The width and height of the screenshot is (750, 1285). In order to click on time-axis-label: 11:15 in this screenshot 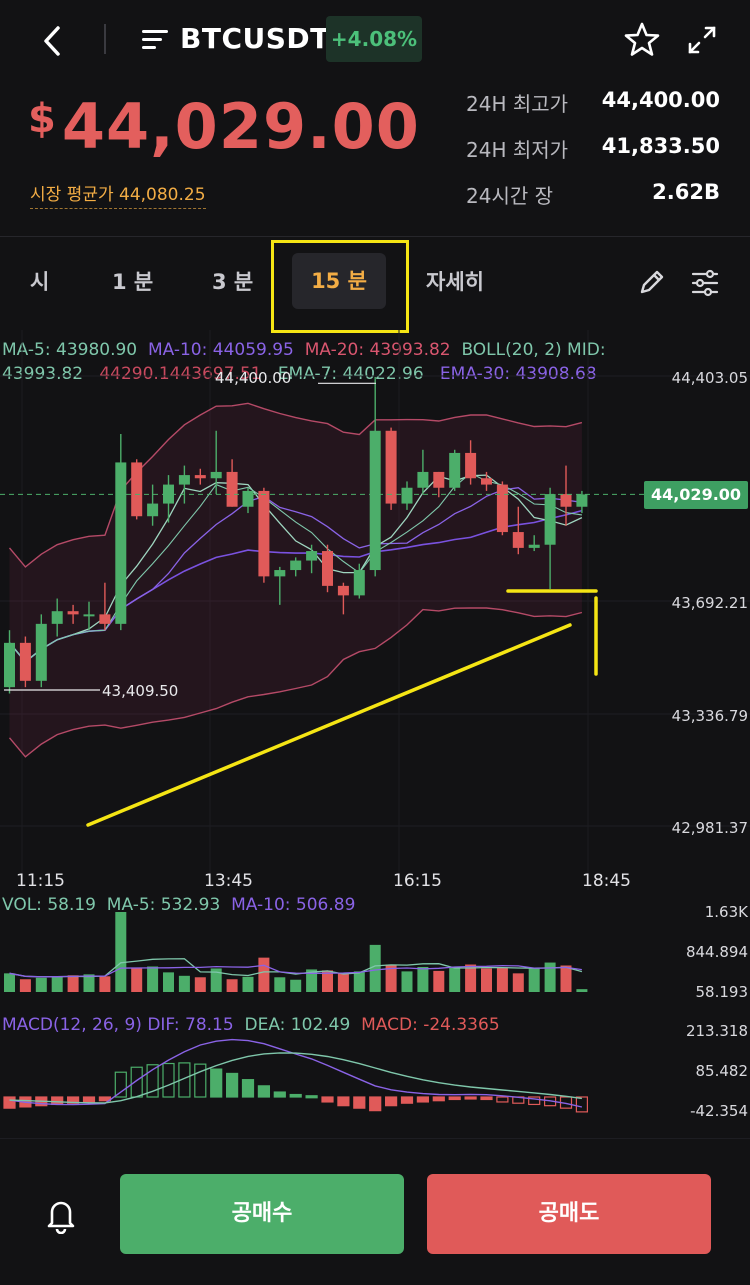, I will do `click(40, 881)`.